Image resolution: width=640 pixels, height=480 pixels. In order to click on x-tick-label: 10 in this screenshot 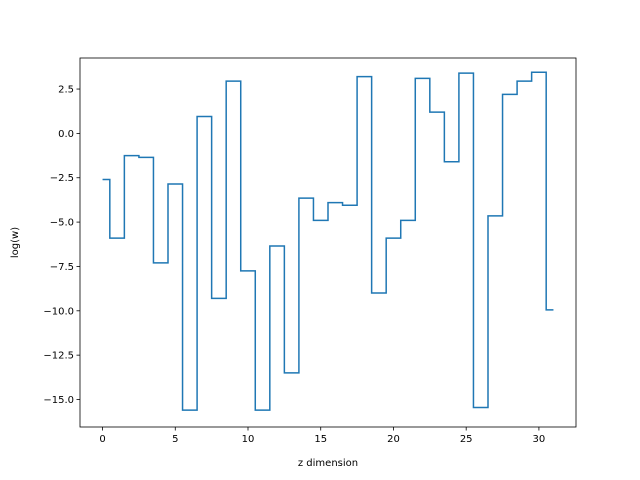, I will do `click(248, 439)`.